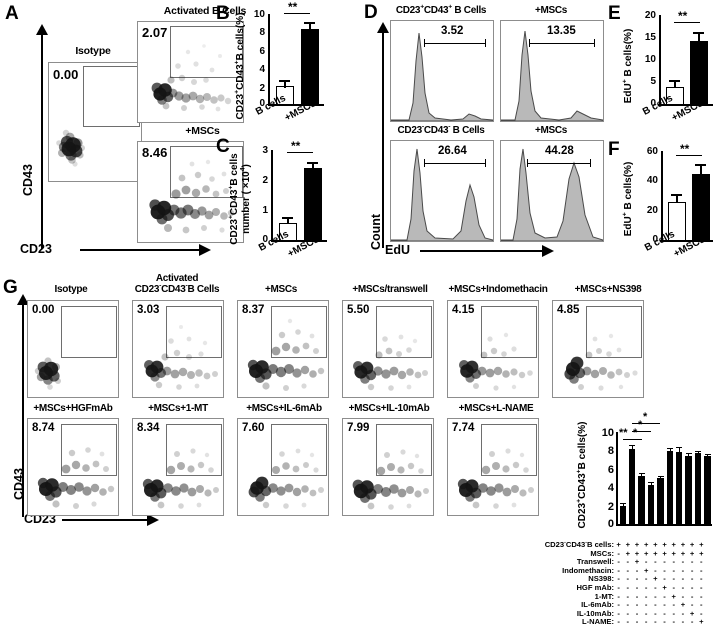 This screenshot has height=633, width=715. What do you see at coordinates (19, 484) in the screenshot?
I see `panel-g-yaxis-label: CD43` at bounding box center [19, 484].